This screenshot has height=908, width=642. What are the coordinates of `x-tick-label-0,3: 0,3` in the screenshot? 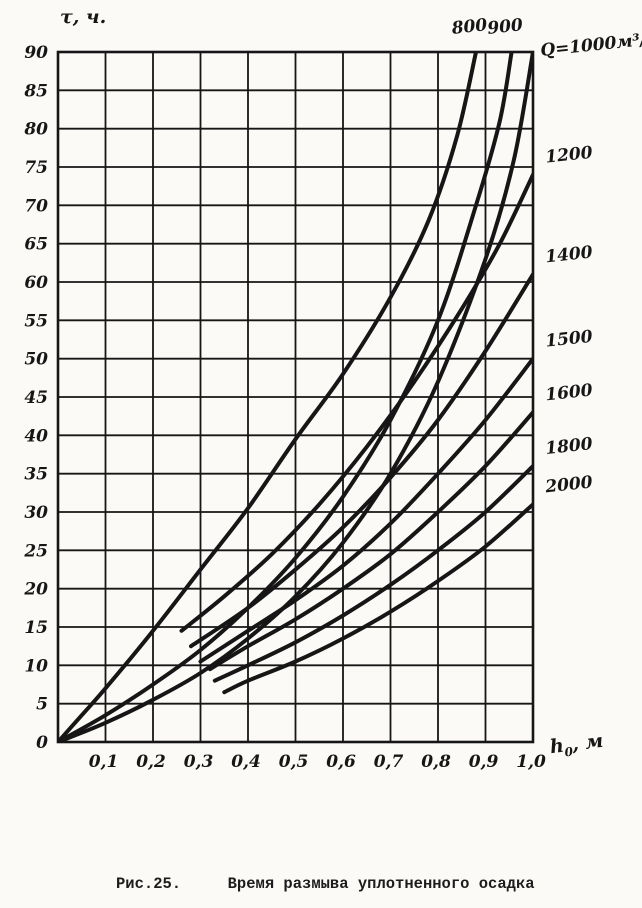 It's located at (199, 762).